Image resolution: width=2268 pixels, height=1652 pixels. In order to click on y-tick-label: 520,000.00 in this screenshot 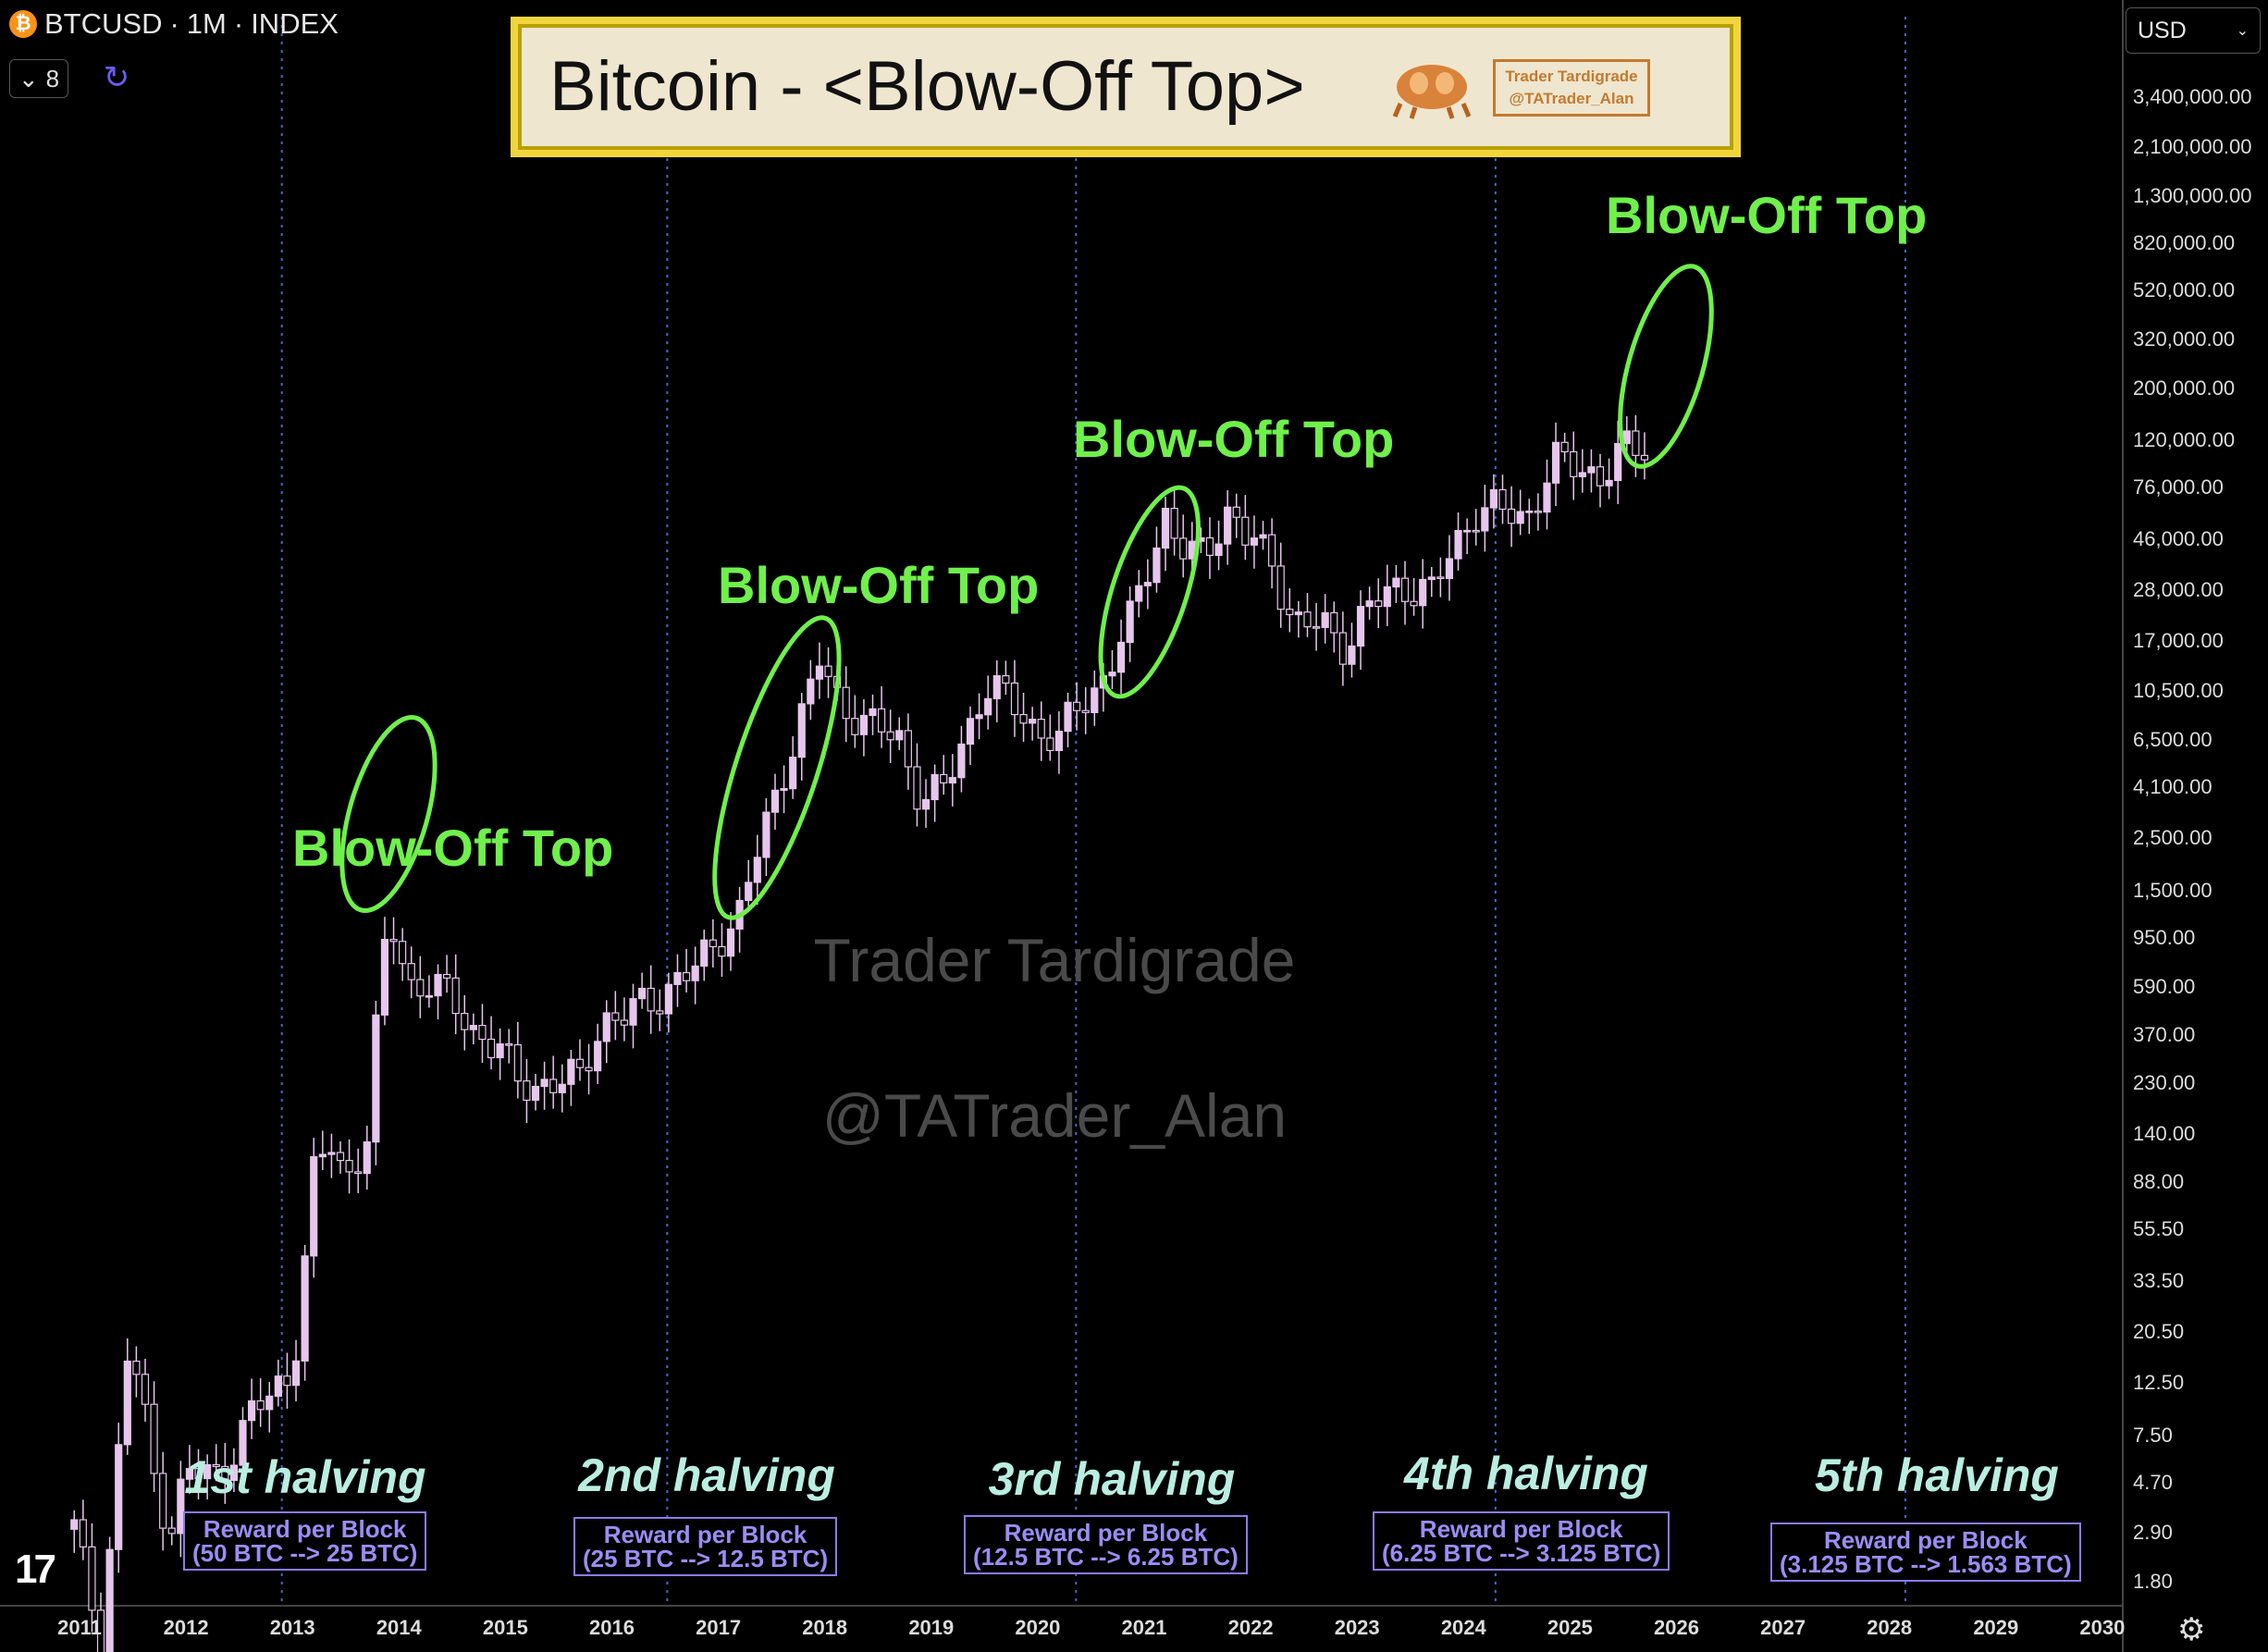, I will do `click(2184, 289)`.